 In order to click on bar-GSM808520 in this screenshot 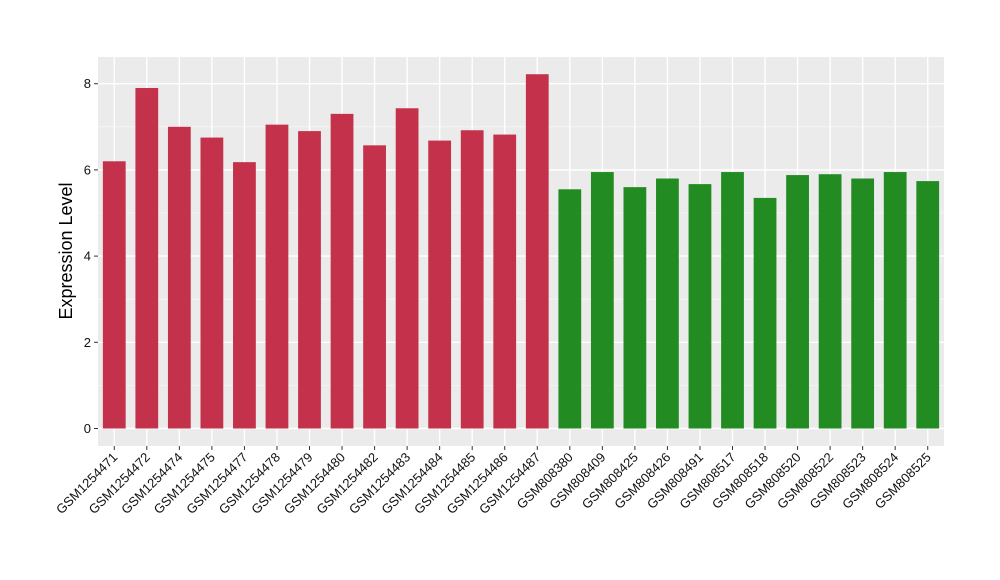, I will do `click(797, 302)`.